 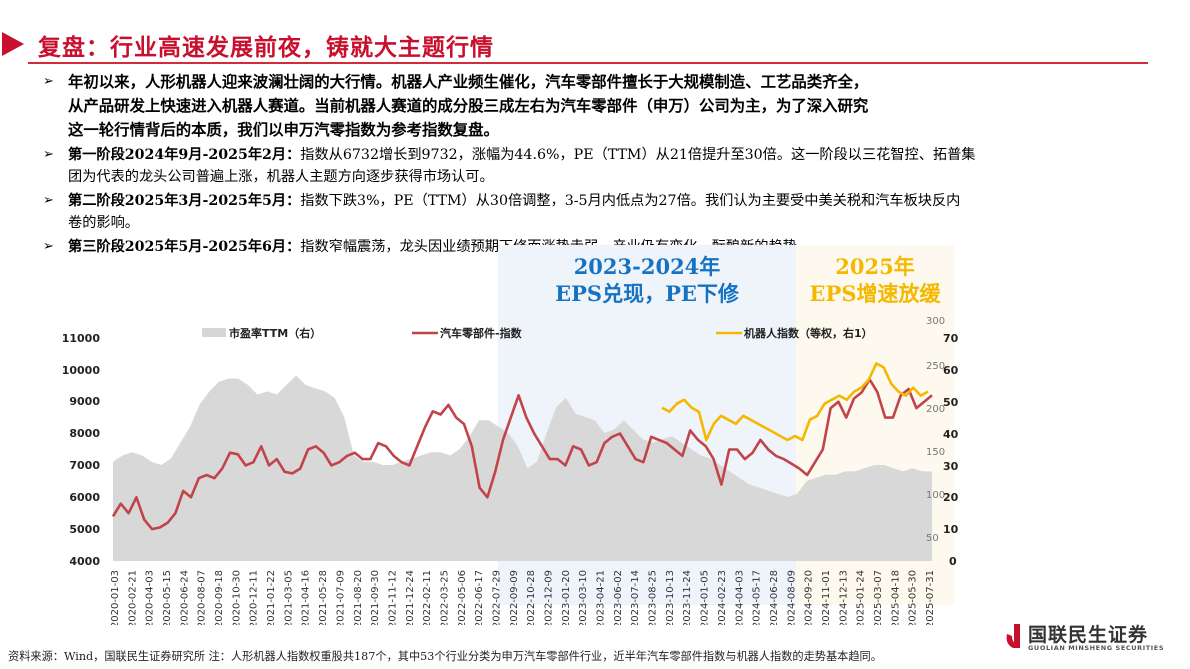 What do you see at coordinates (167, 597) in the screenshot?
I see `x-tick-label: 2020-05-15` at bounding box center [167, 597].